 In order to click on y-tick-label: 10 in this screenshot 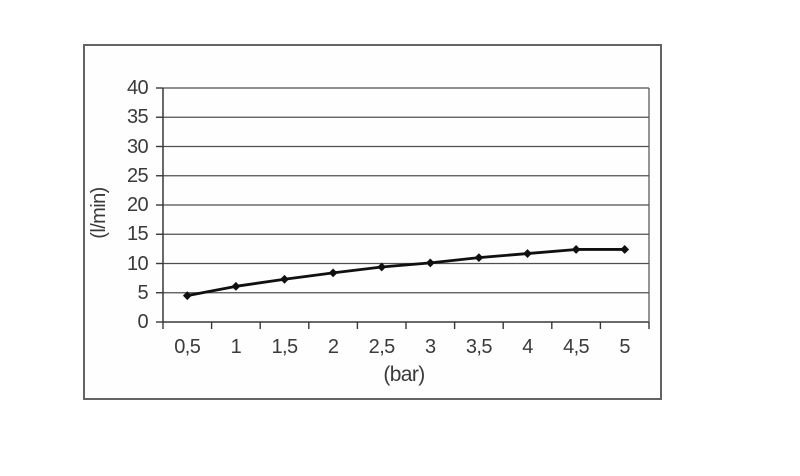, I will do `click(137, 263)`.